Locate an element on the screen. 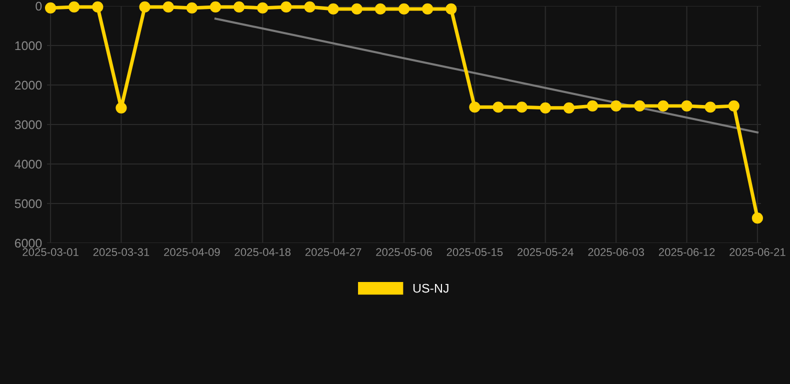 This screenshot has width=790, height=384. y-tick-label: 5000 is located at coordinates (28, 203).